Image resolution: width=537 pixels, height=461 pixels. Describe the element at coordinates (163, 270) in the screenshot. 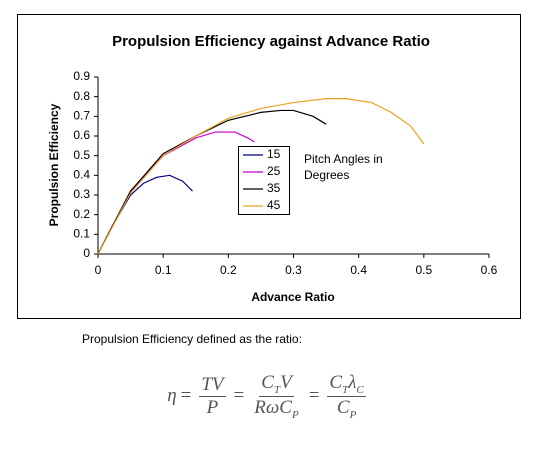

I see `x-tick-label: 0.1` at that location.